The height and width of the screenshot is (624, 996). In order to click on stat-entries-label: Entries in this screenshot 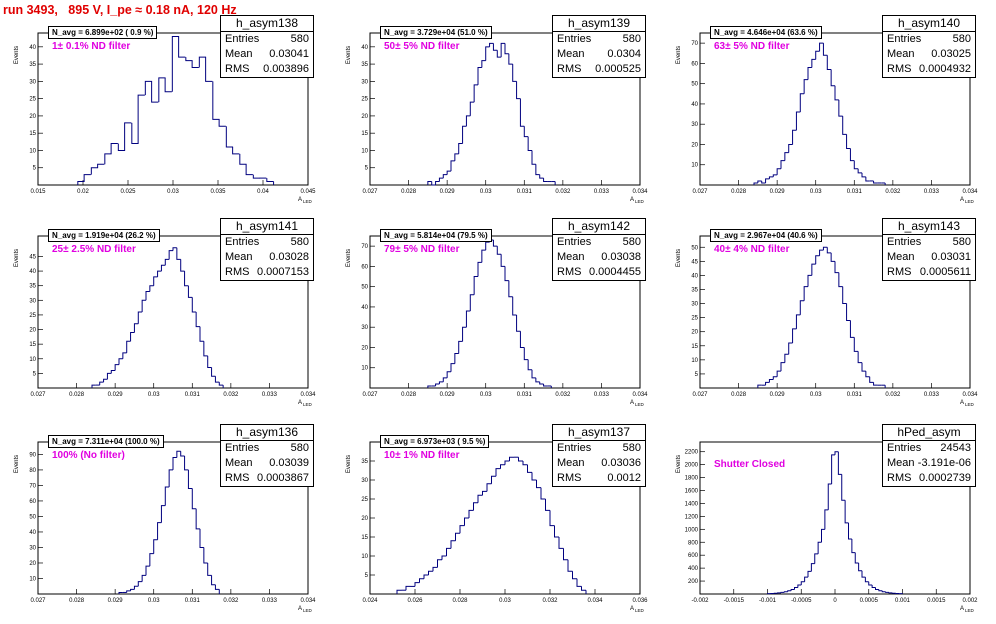, I will do `click(242, 242)`.